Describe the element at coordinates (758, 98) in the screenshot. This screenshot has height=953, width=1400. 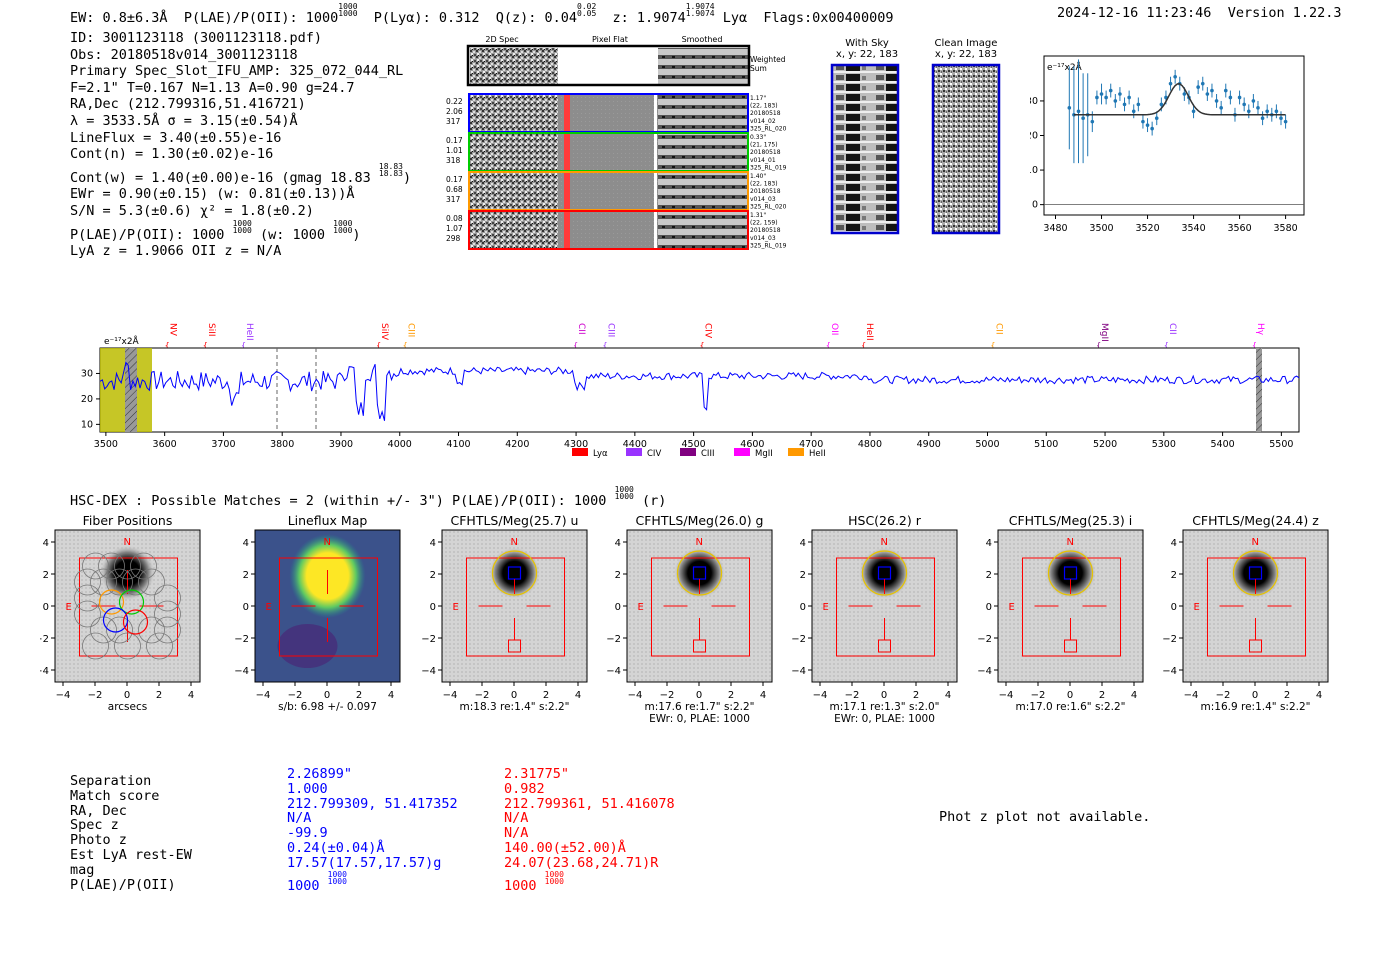
I see `cutout-right-label: 1.17"` at that location.